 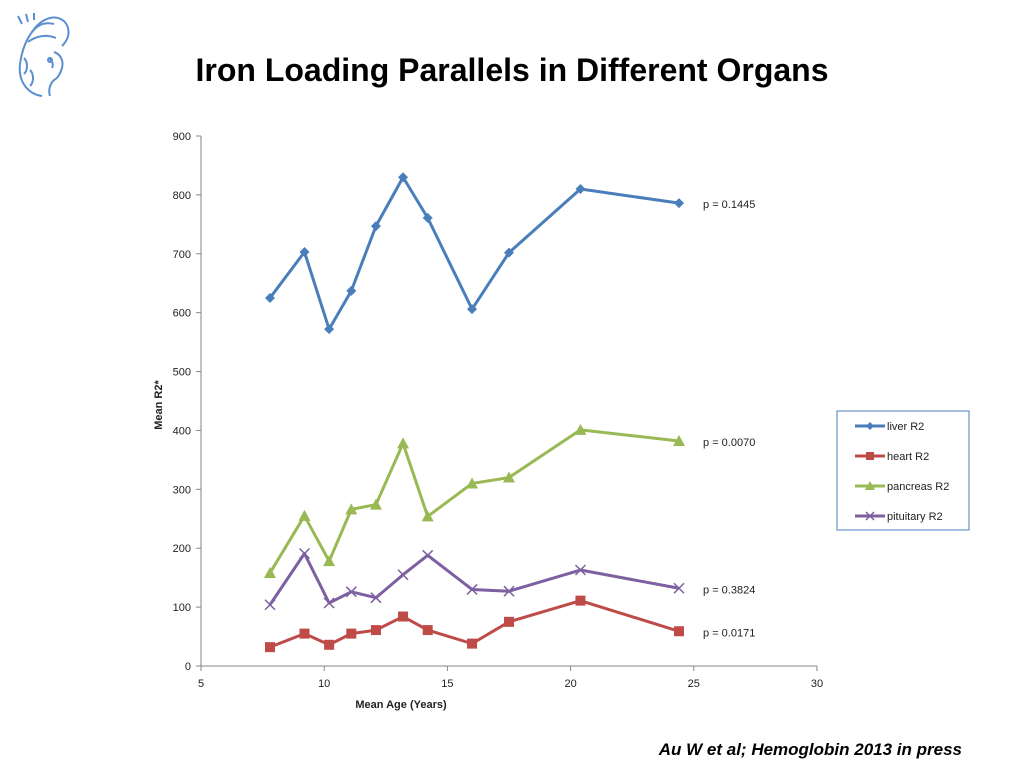 What do you see at coordinates (43, 55) in the screenshot?
I see `athena-head-icon` at bounding box center [43, 55].